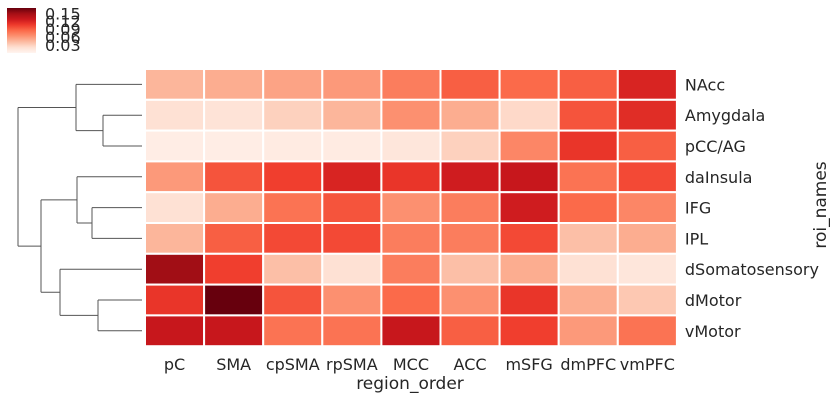  Describe the element at coordinates (410, 384) in the screenshot. I see `x-axis-label: region_order` at that location.